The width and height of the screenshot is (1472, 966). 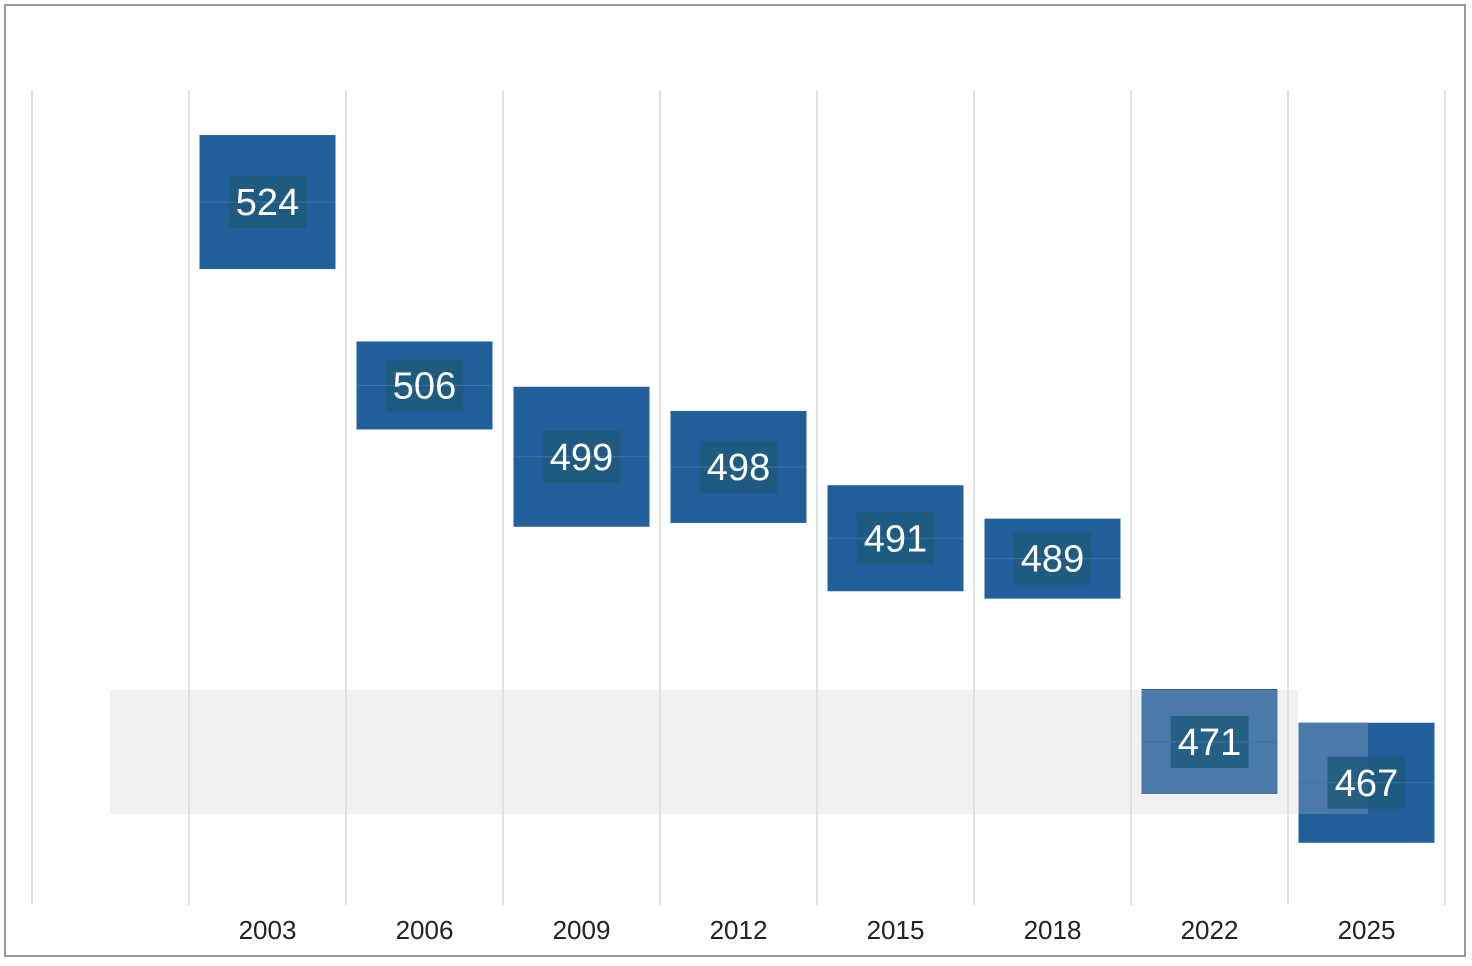 I want to click on data-label: 471, so click(x=1209, y=743).